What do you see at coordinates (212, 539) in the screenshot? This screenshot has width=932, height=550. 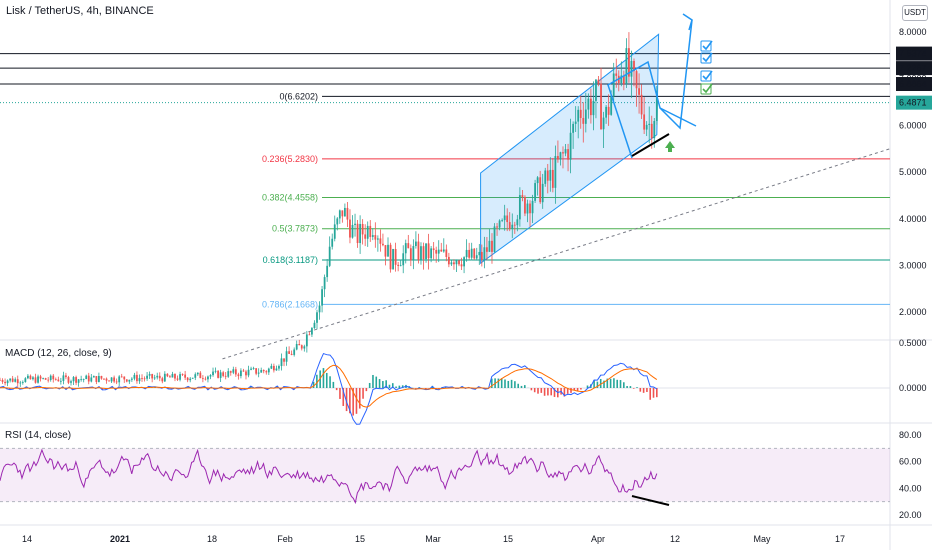 I see `time-tick: 18` at bounding box center [212, 539].